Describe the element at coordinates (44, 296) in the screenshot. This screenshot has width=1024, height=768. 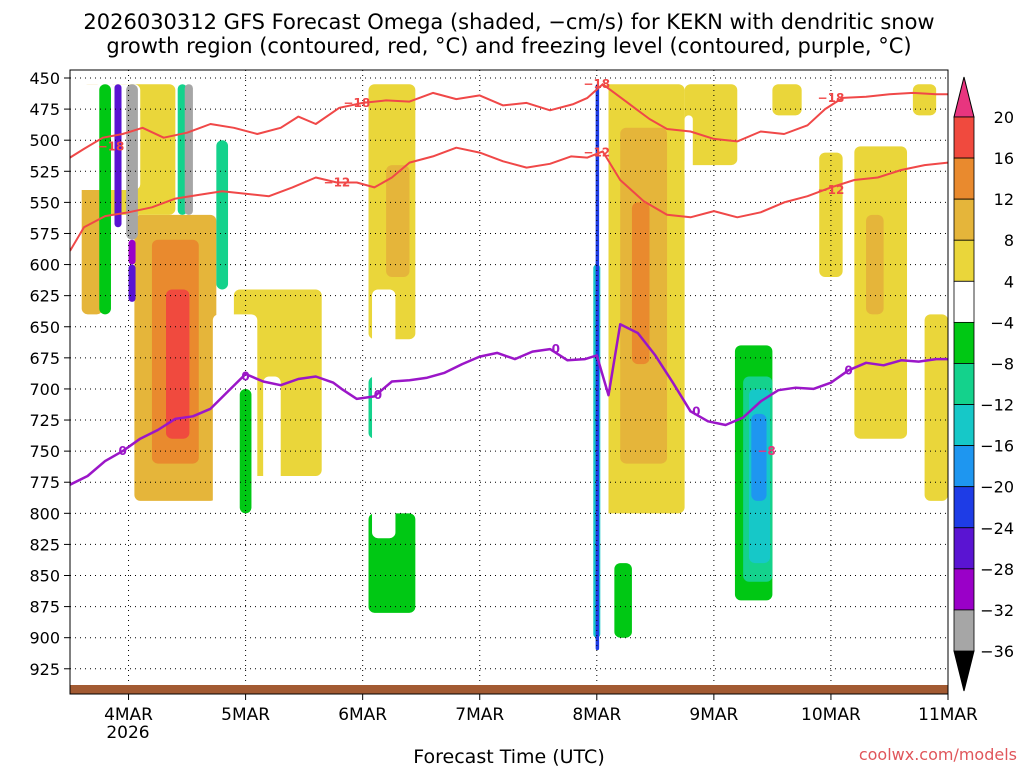
I see `y-tick-label: 625` at that location.